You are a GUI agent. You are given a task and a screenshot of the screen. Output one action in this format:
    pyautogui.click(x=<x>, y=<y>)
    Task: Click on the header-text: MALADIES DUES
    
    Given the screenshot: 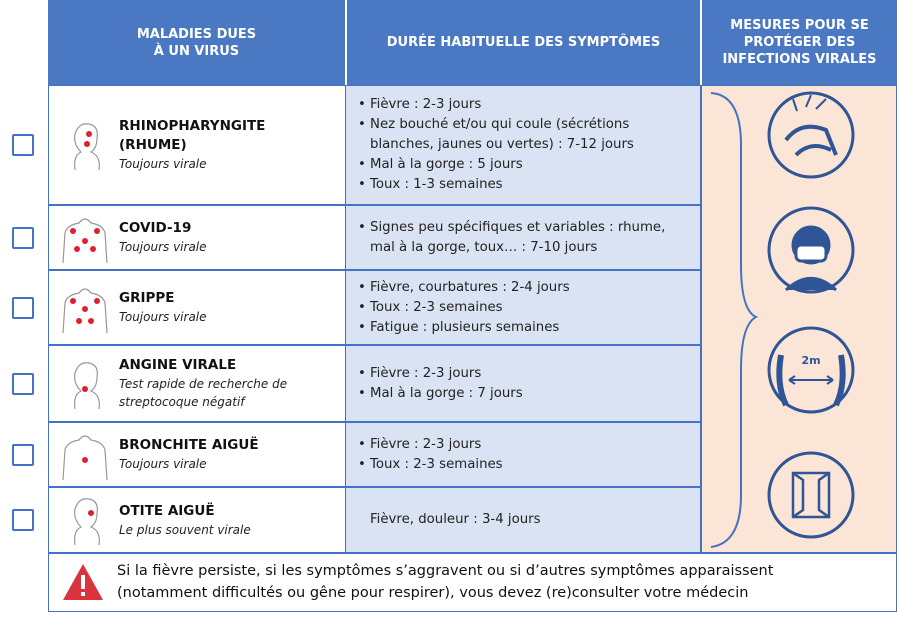 What is the action you would take?
    pyautogui.click(x=196, y=34)
    